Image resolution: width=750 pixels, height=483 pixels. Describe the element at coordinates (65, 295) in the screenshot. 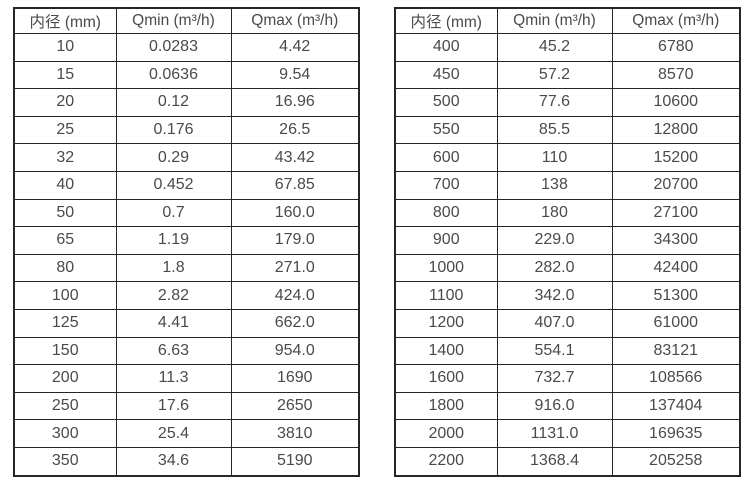

I see `table-cell: 100` at that location.